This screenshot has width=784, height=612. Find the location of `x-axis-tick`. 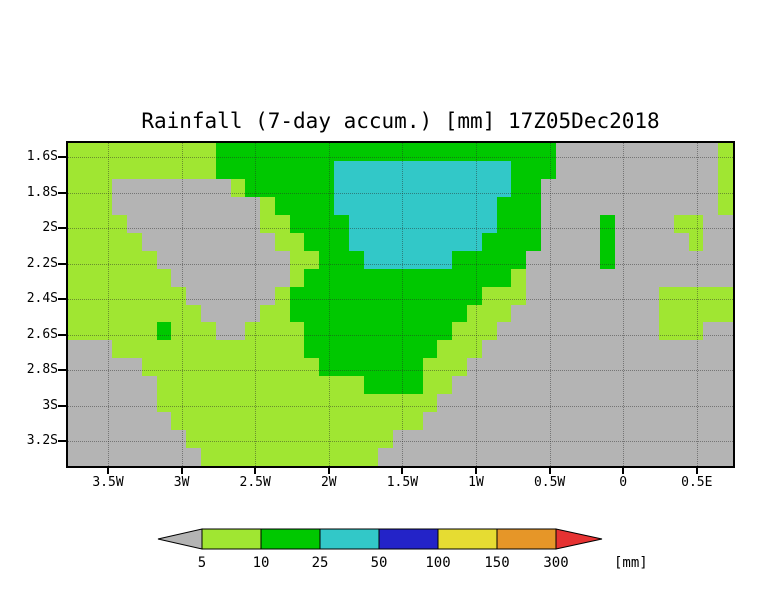

x-axis-tick is located at coordinates (549, 470).